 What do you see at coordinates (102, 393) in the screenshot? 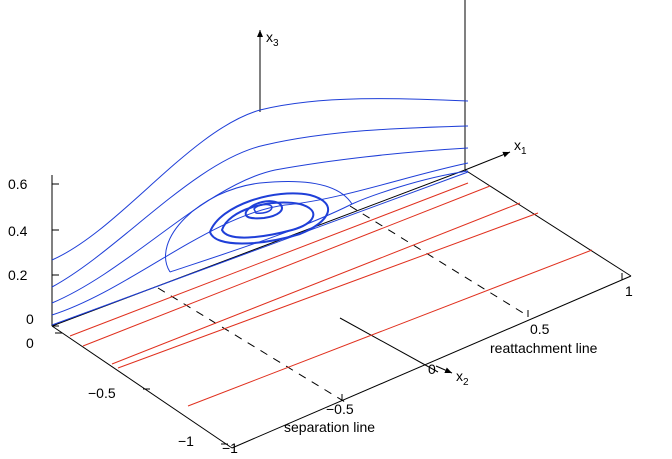
I see `x2-tick-label: −0.5` at bounding box center [102, 393].